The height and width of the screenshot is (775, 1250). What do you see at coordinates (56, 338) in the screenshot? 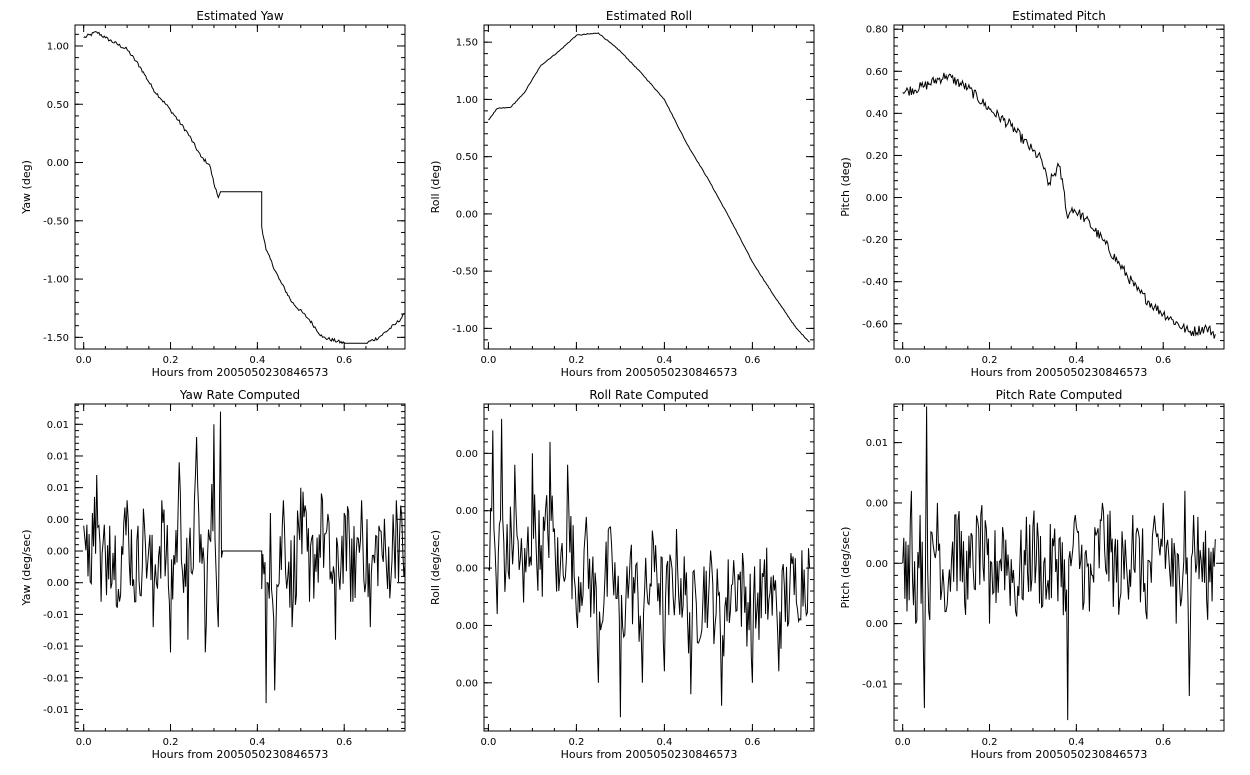
I see `y-tick-label: -1.50` at bounding box center [56, 338].